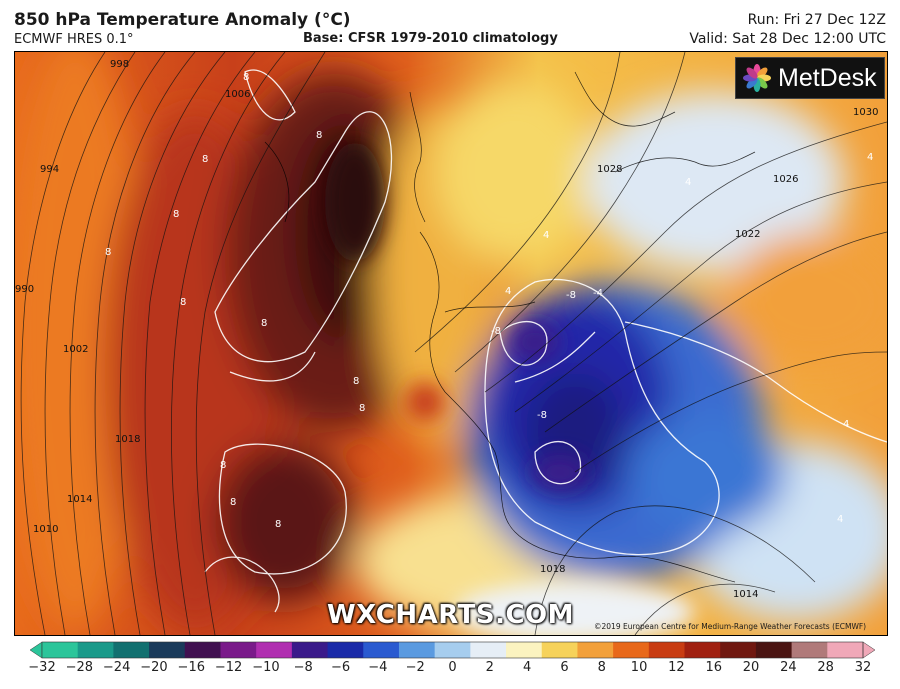  Describe the element at coordinates (676, 667) in the screenshot. I see `colorbar-tick-label: 12` at that location.